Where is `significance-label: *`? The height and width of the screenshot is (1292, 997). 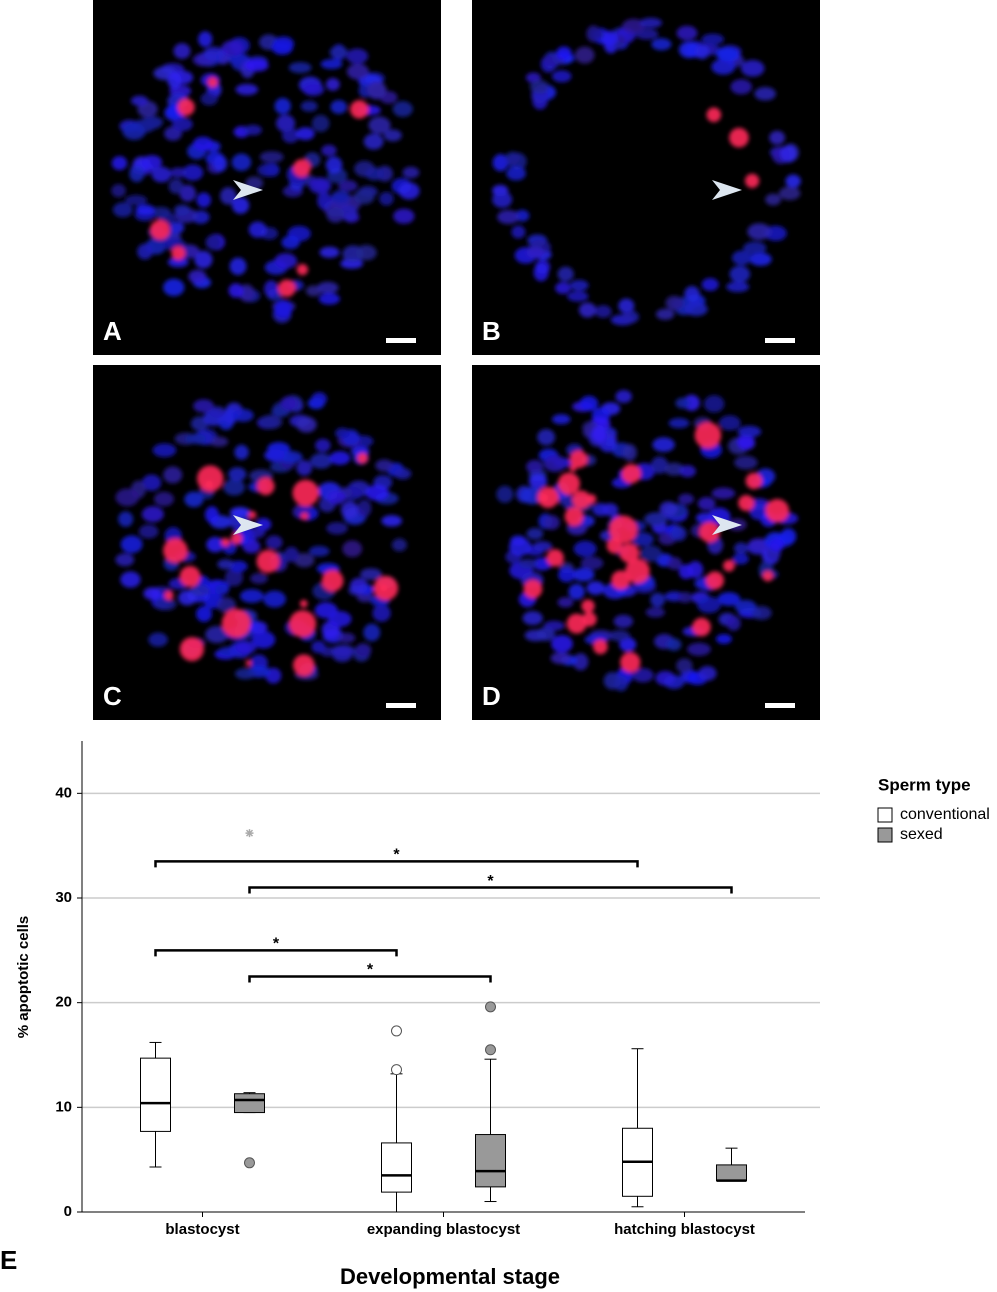 significance-label: * is located at coordinates (490, 881).